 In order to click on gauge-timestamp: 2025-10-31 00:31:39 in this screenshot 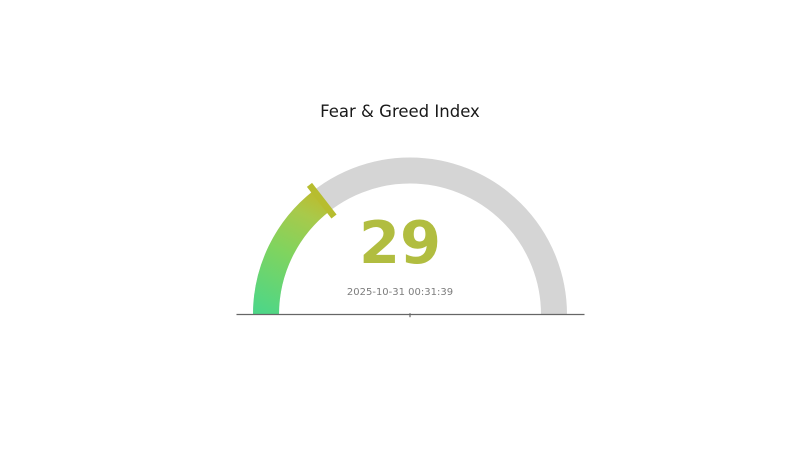, I will do `click(400, 292)`.